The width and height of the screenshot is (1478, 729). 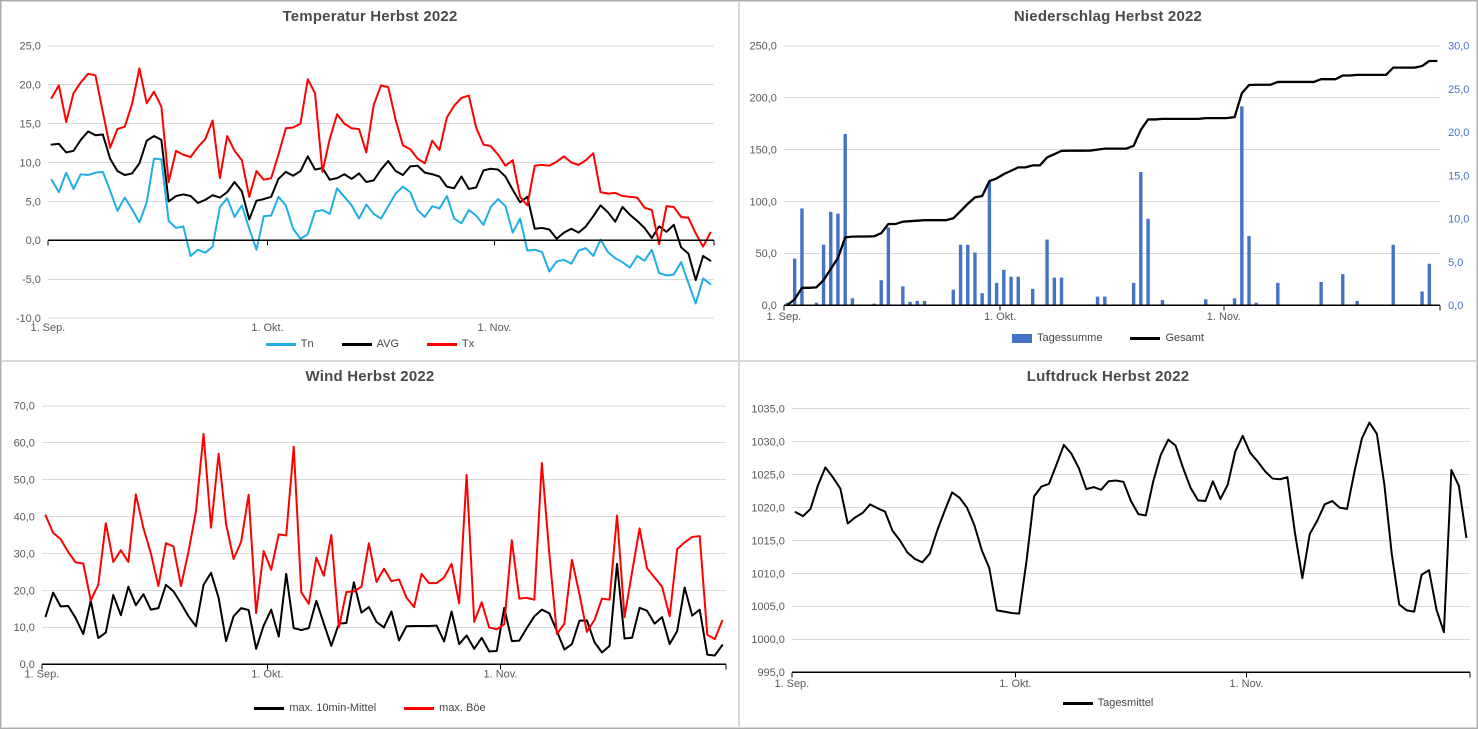 I want to click on legend-label: Gesamt, so click(x=1184, y=338).